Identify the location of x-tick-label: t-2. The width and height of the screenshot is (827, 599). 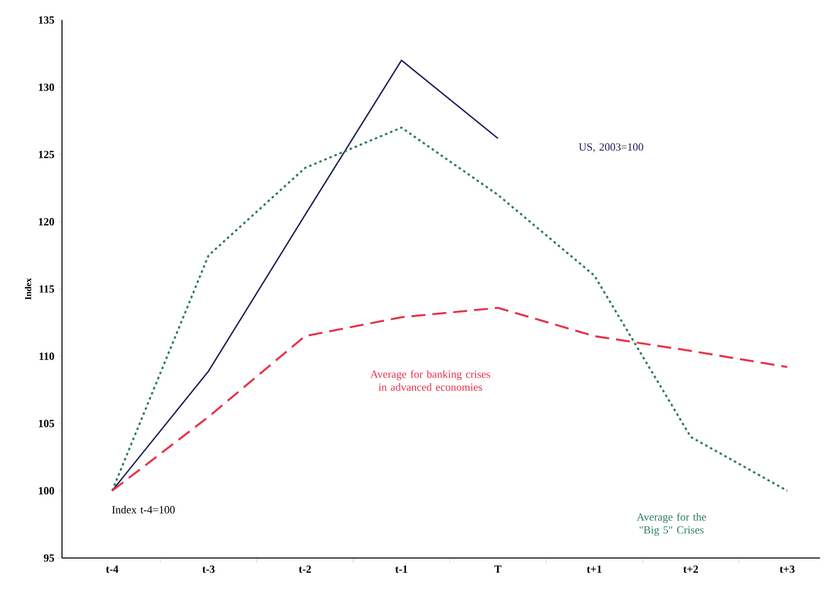
(304, 569).